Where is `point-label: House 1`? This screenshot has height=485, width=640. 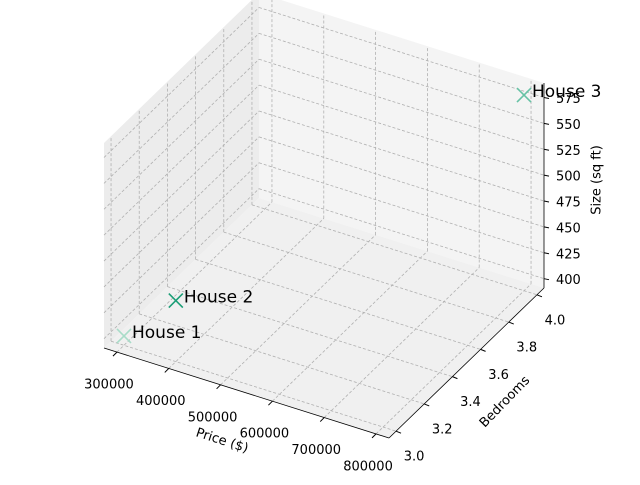
point-label: House 1 is located at coordinates (167, 333).